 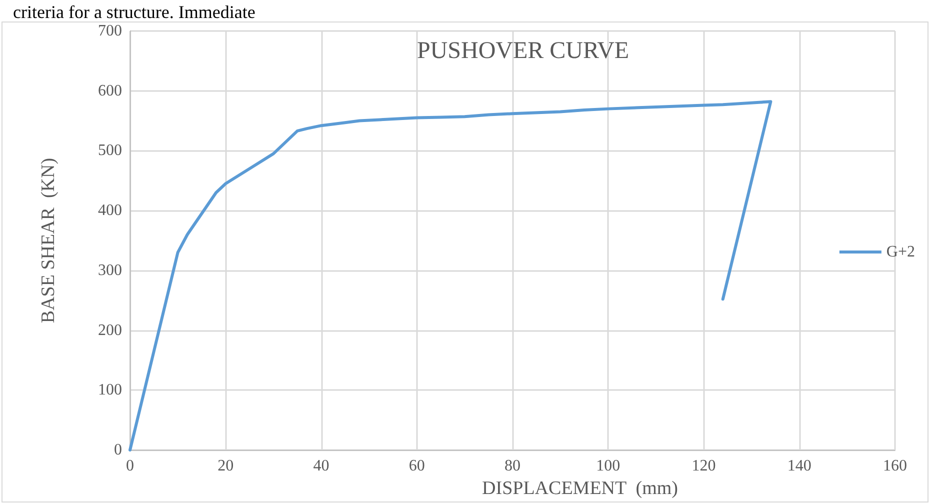 I want to click on x-axis-title: DISPLACEMENT (mm), so click(x=580, y=488).